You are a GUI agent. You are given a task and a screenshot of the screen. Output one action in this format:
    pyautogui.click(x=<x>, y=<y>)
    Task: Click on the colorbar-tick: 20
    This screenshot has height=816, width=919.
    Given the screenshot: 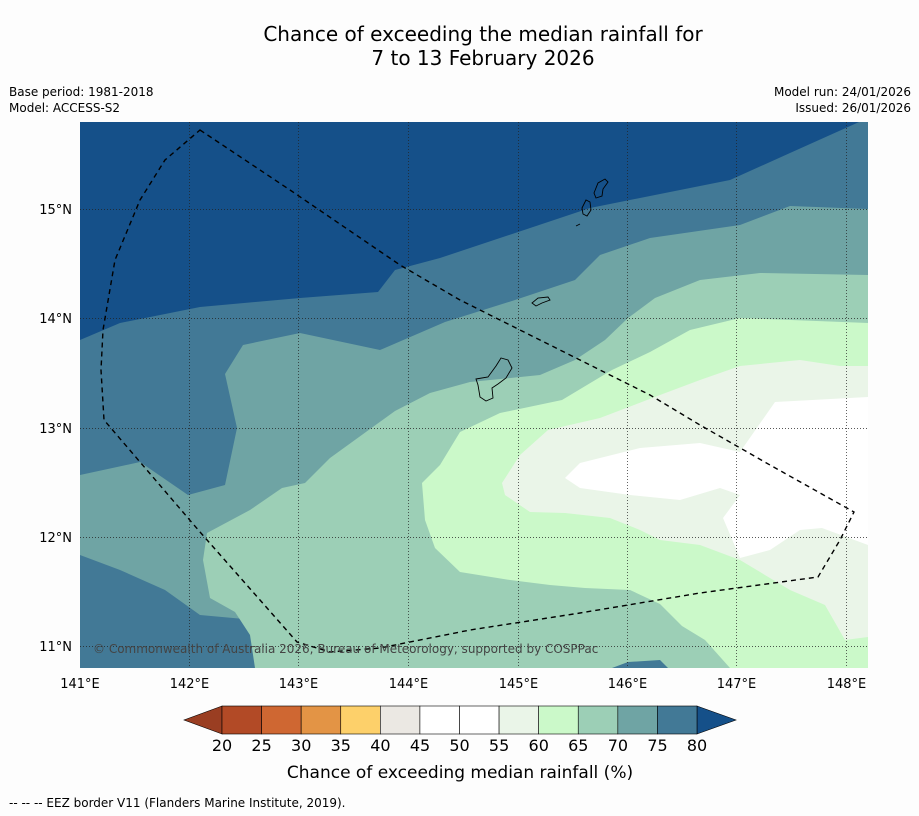 What is the action you would take?
    pyautogui.click(x=222, y=745)
    